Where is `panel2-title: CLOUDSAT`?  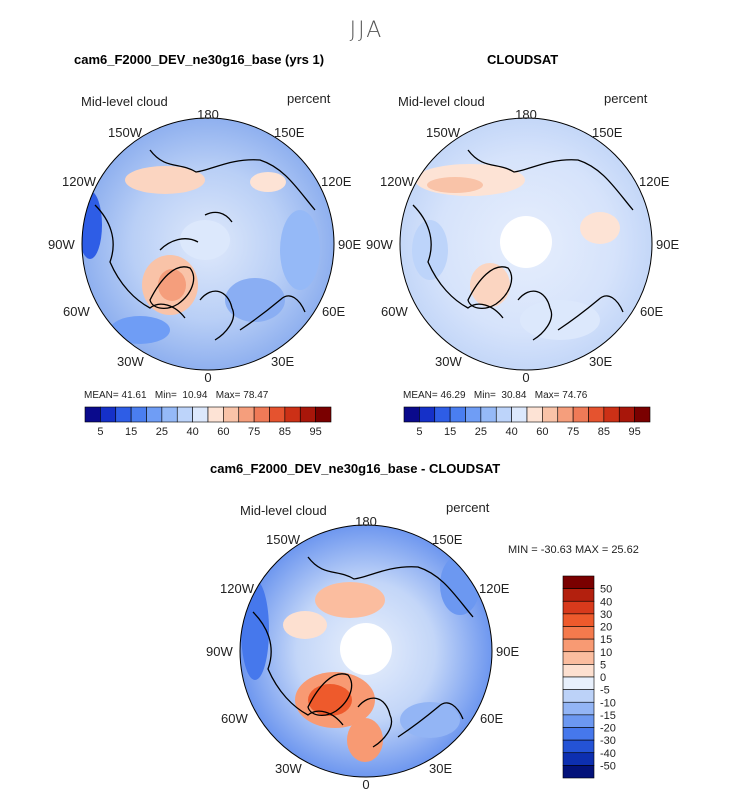
panel2-title: CLOUDSAT is located at coordinates (523, 59).